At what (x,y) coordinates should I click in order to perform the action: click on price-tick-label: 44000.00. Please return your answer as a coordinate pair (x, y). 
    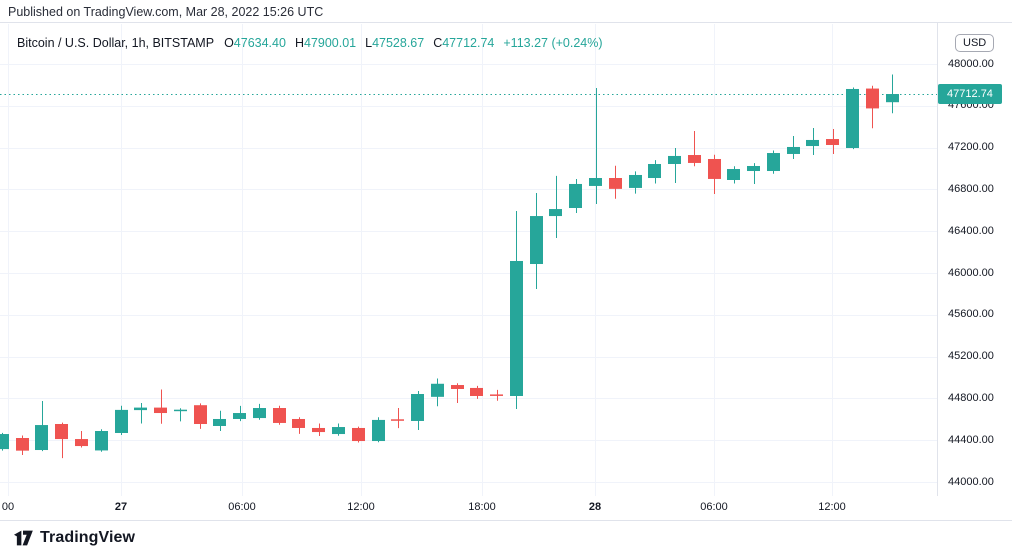
    Looking at the image, I should click on (971, 481).